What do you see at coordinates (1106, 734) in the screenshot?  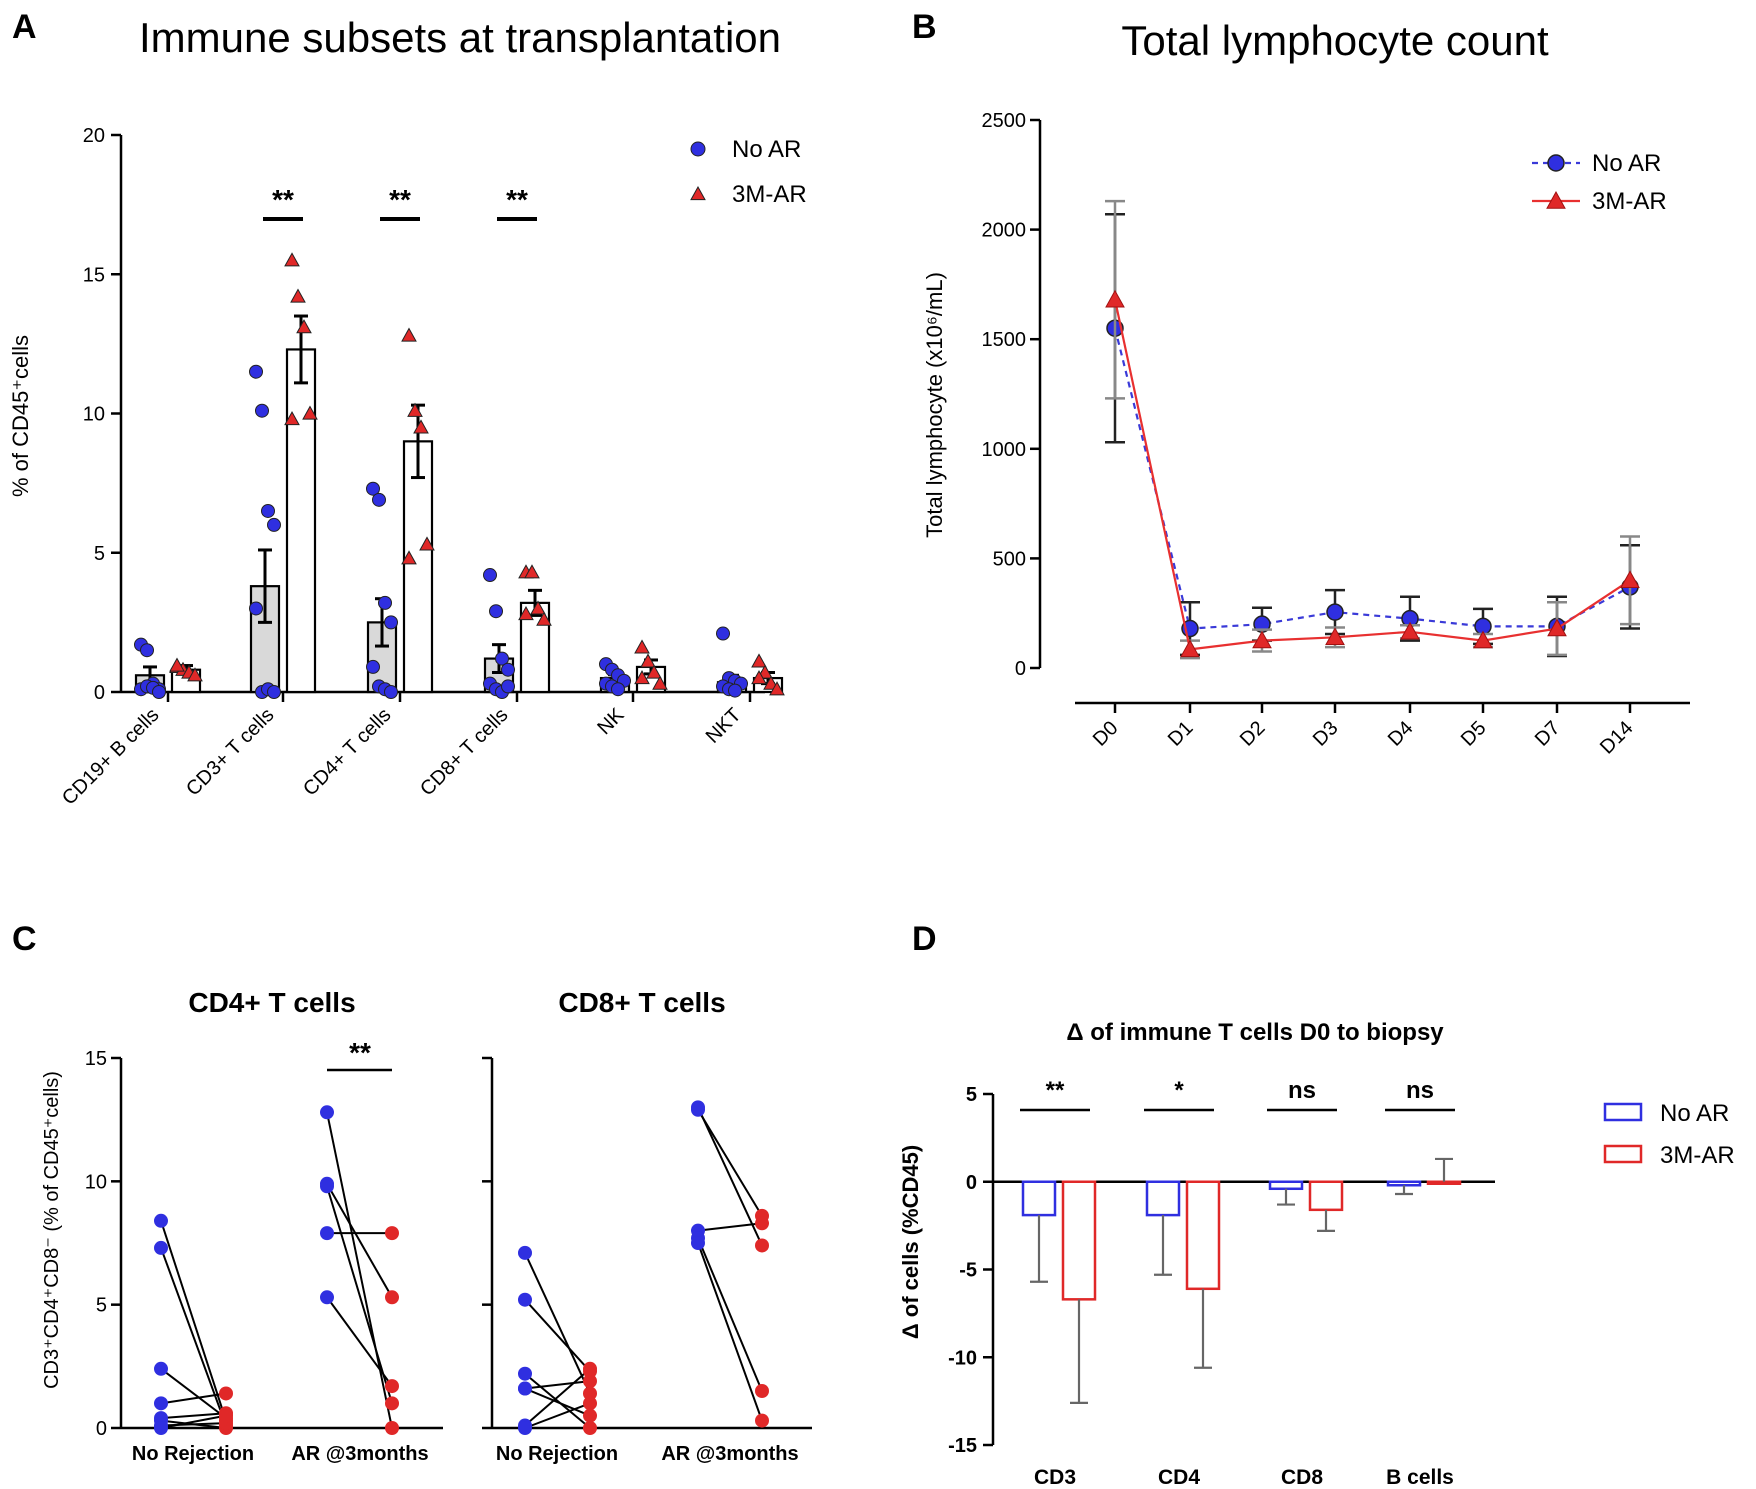 I see `panel-b-xtick-label: D0` at bounding box center [1106, 734].